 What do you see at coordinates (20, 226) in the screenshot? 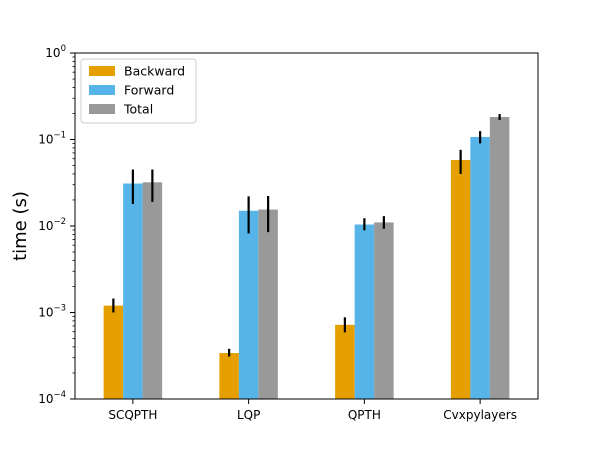
I see `y-axis-label: time (s)` at bounding box center [20, 226].